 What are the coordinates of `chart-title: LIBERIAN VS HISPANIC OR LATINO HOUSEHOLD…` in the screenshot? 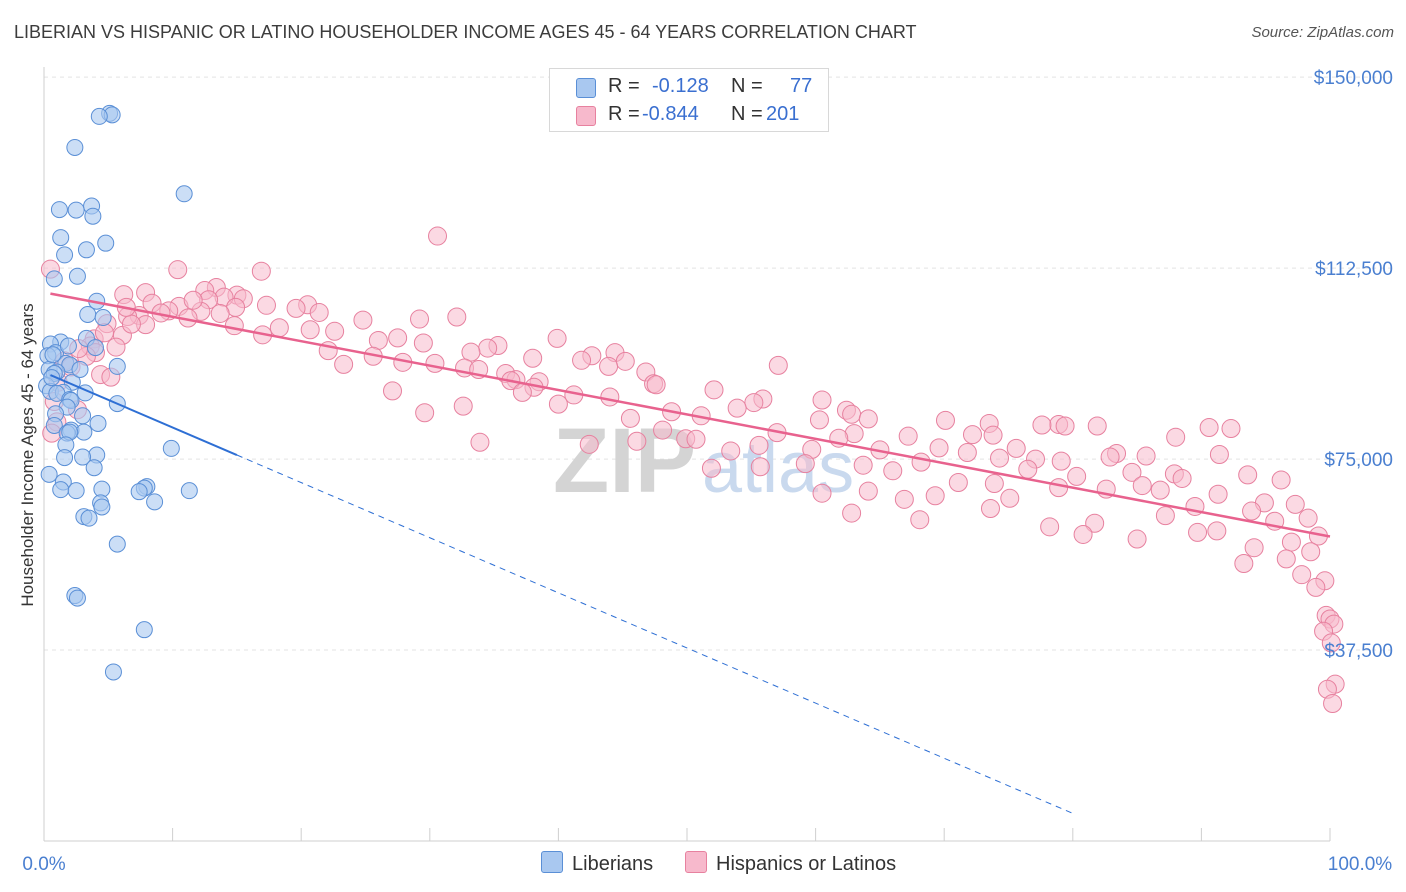 It's located at (465, 32).